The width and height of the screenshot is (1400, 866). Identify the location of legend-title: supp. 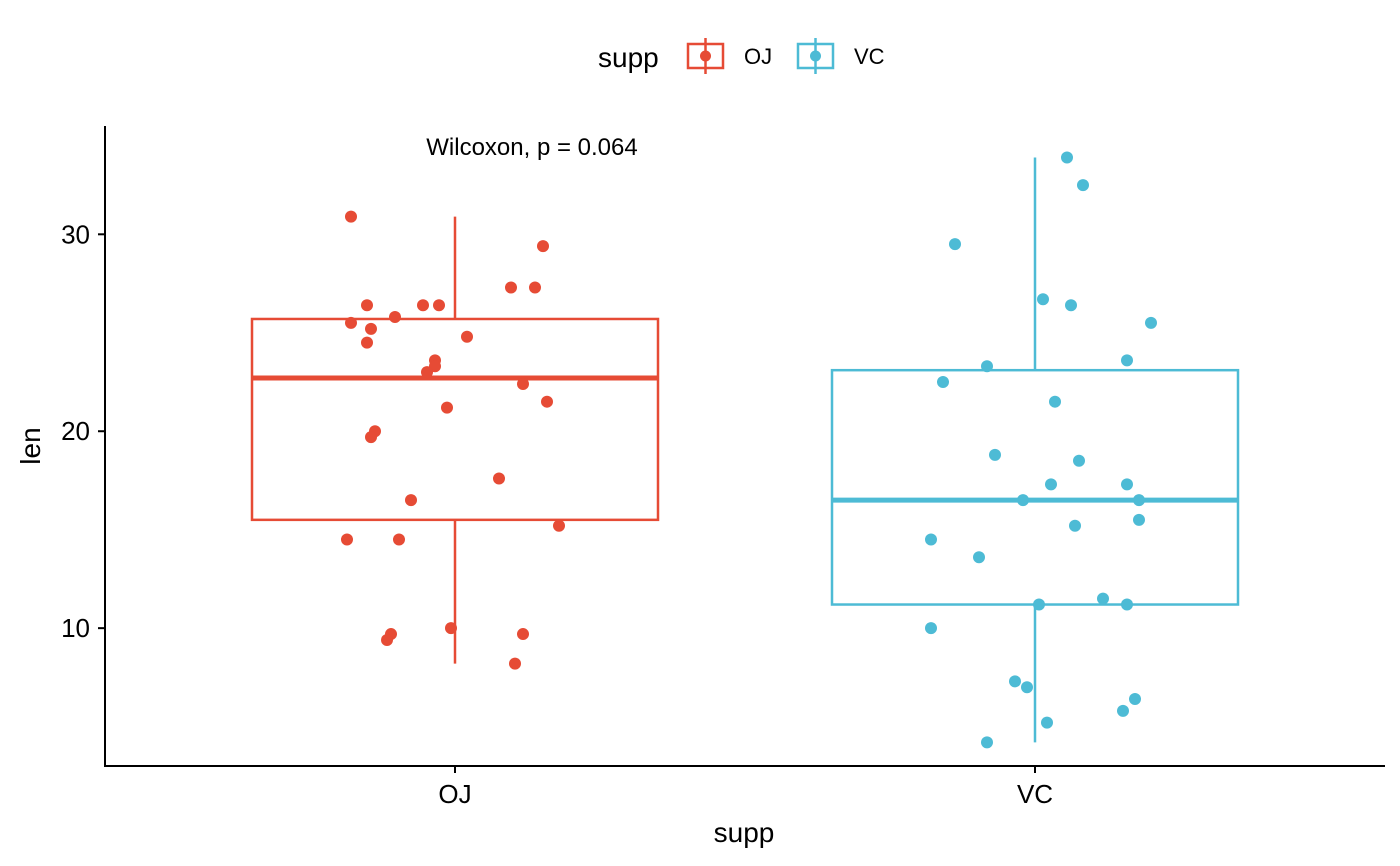
(628, 57).